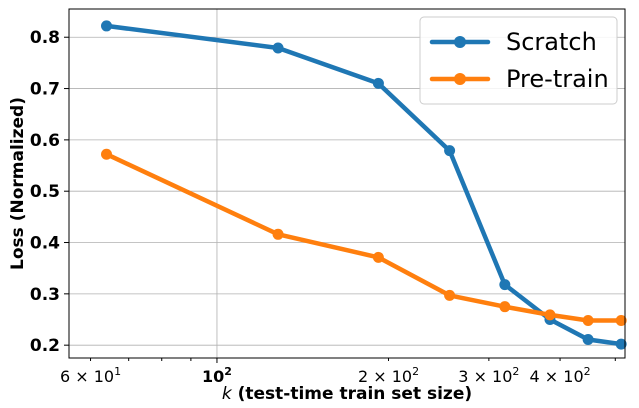 This screenshot has height=408, width=639. What do you see at coordinates (45, 192) in the screenshot?
I see `y-tick-label: 0.5` at bounding box center [45, 192].